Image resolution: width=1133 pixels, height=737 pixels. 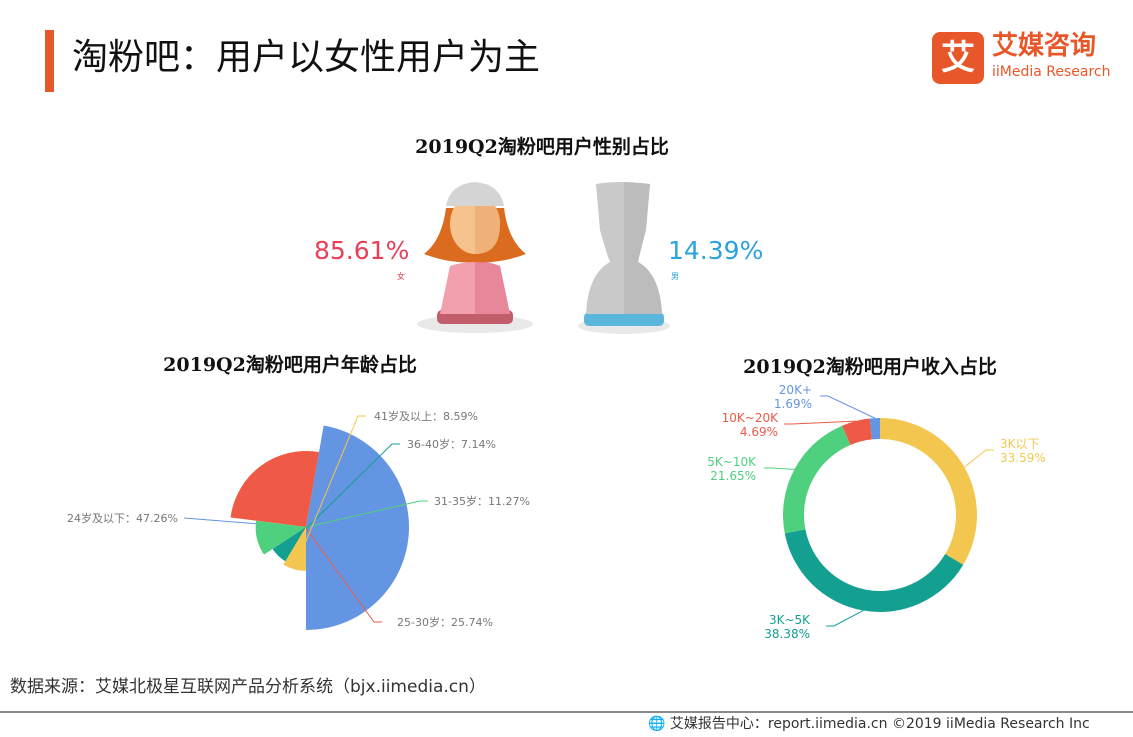 I want to click on income-value-label-1: 38.38%, so click(x=787, y=634).